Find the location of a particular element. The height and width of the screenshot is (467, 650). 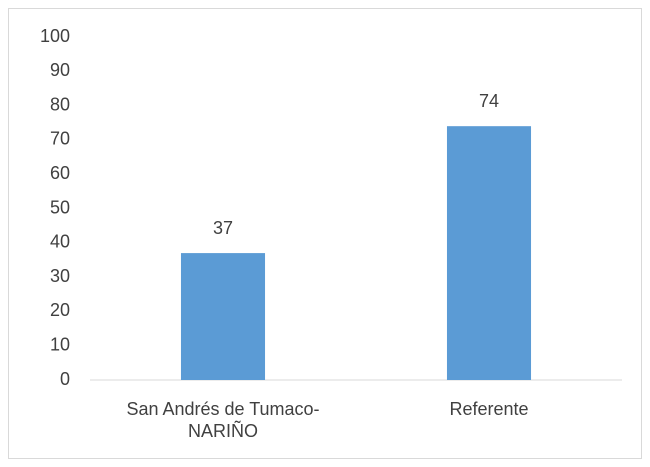

y-tick-label: 70 is located at coordinates (60, 139).